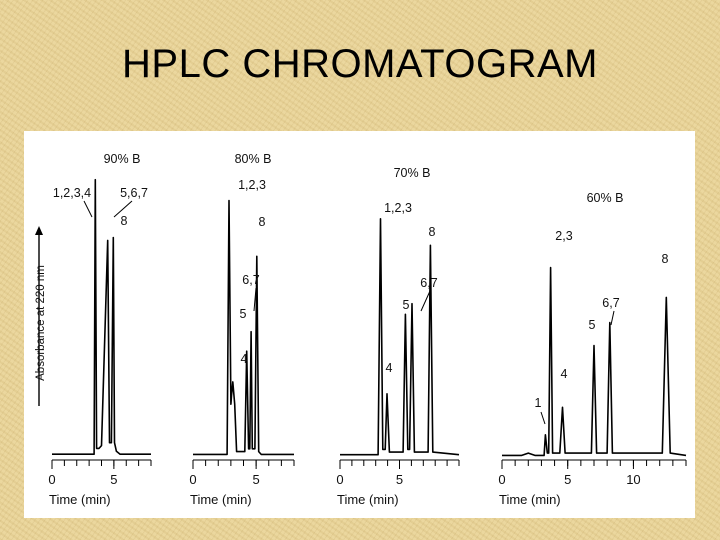 This screenshot has height=540, width=720. Describe the element at coordinates (563, 236) in the screenshot. I see `peak-label: 2,3` at that location.